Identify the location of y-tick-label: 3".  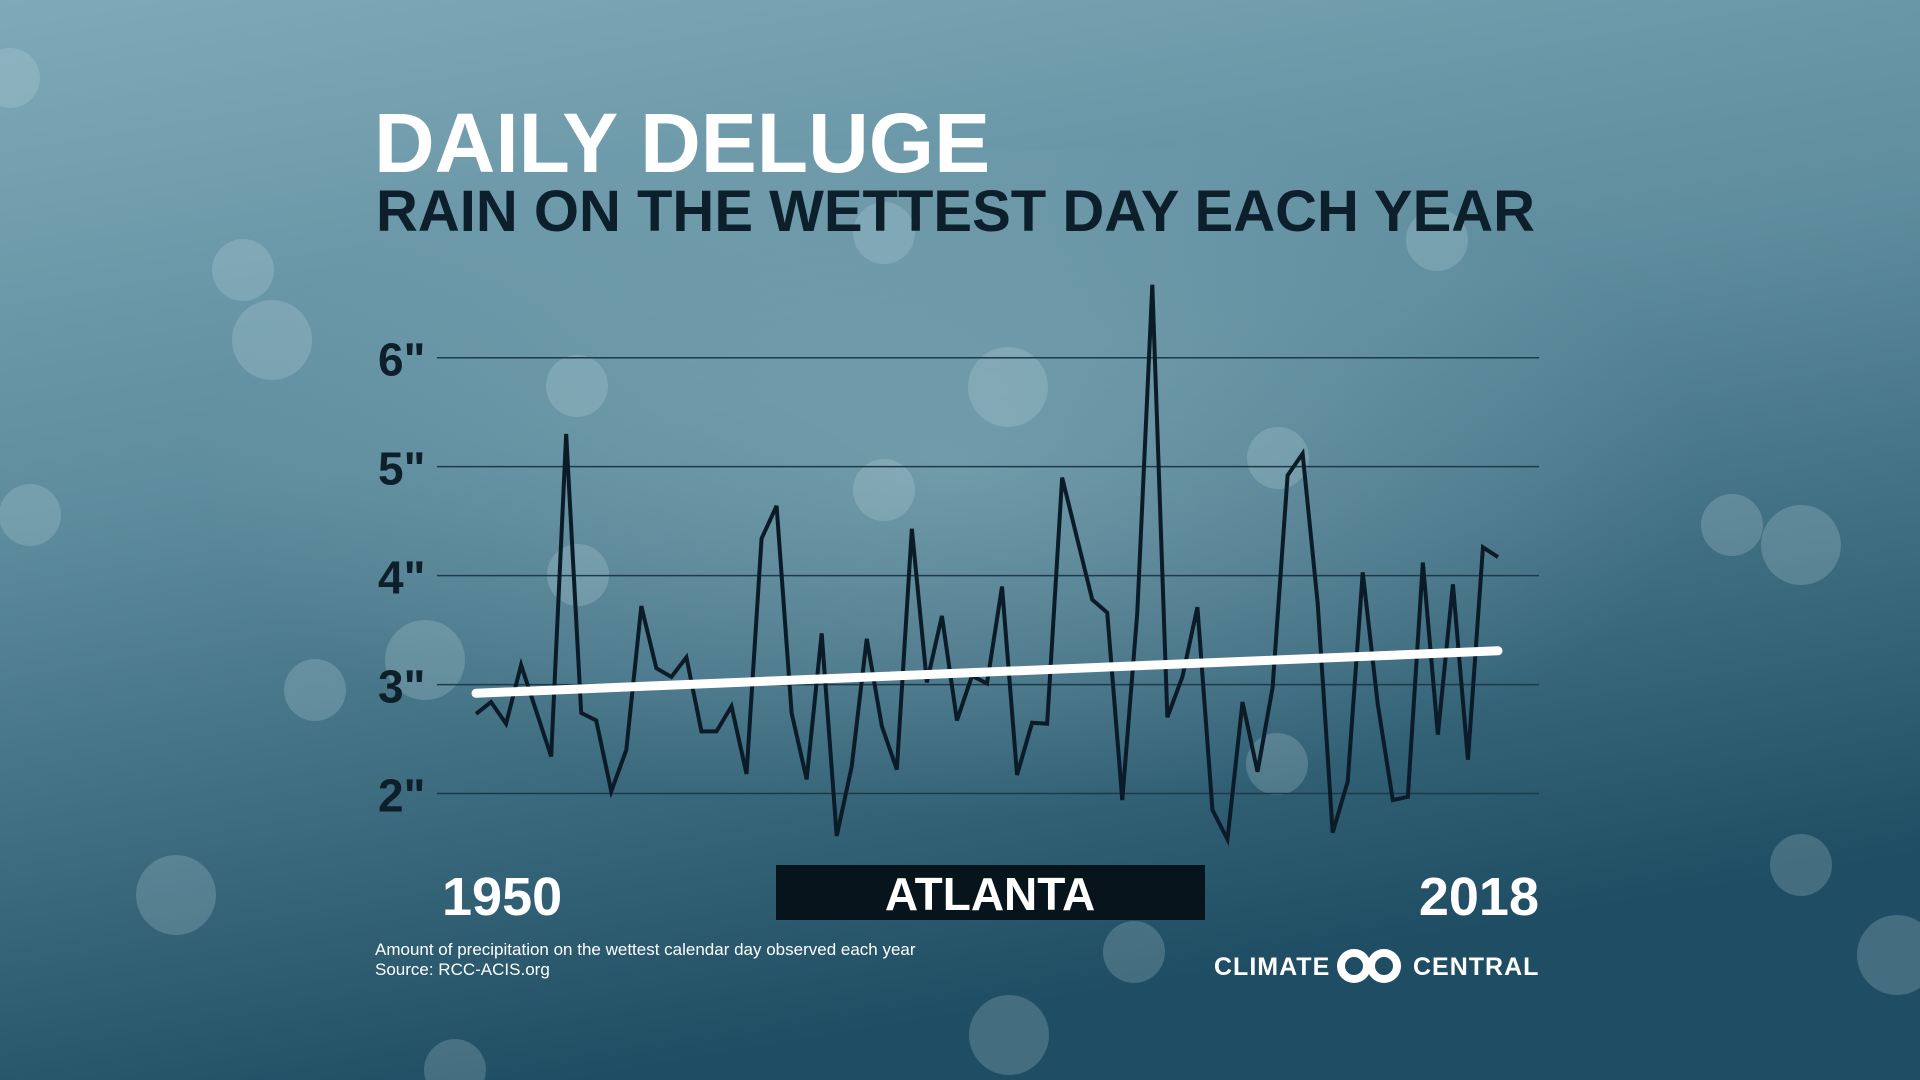
(401, 687).